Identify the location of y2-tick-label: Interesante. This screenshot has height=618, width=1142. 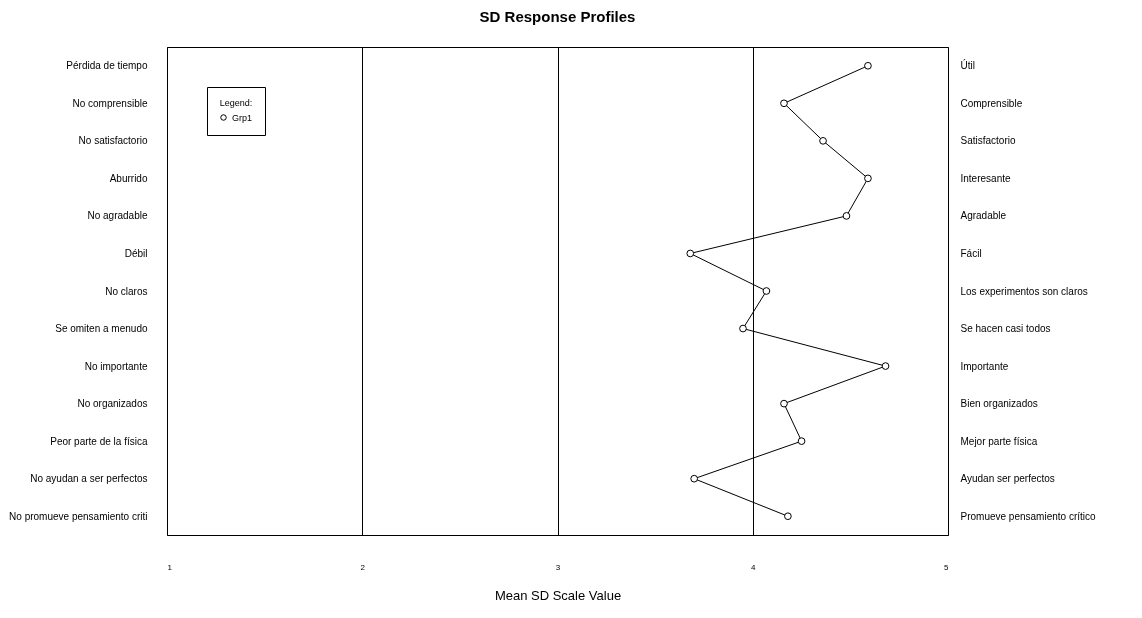
(985, 178).